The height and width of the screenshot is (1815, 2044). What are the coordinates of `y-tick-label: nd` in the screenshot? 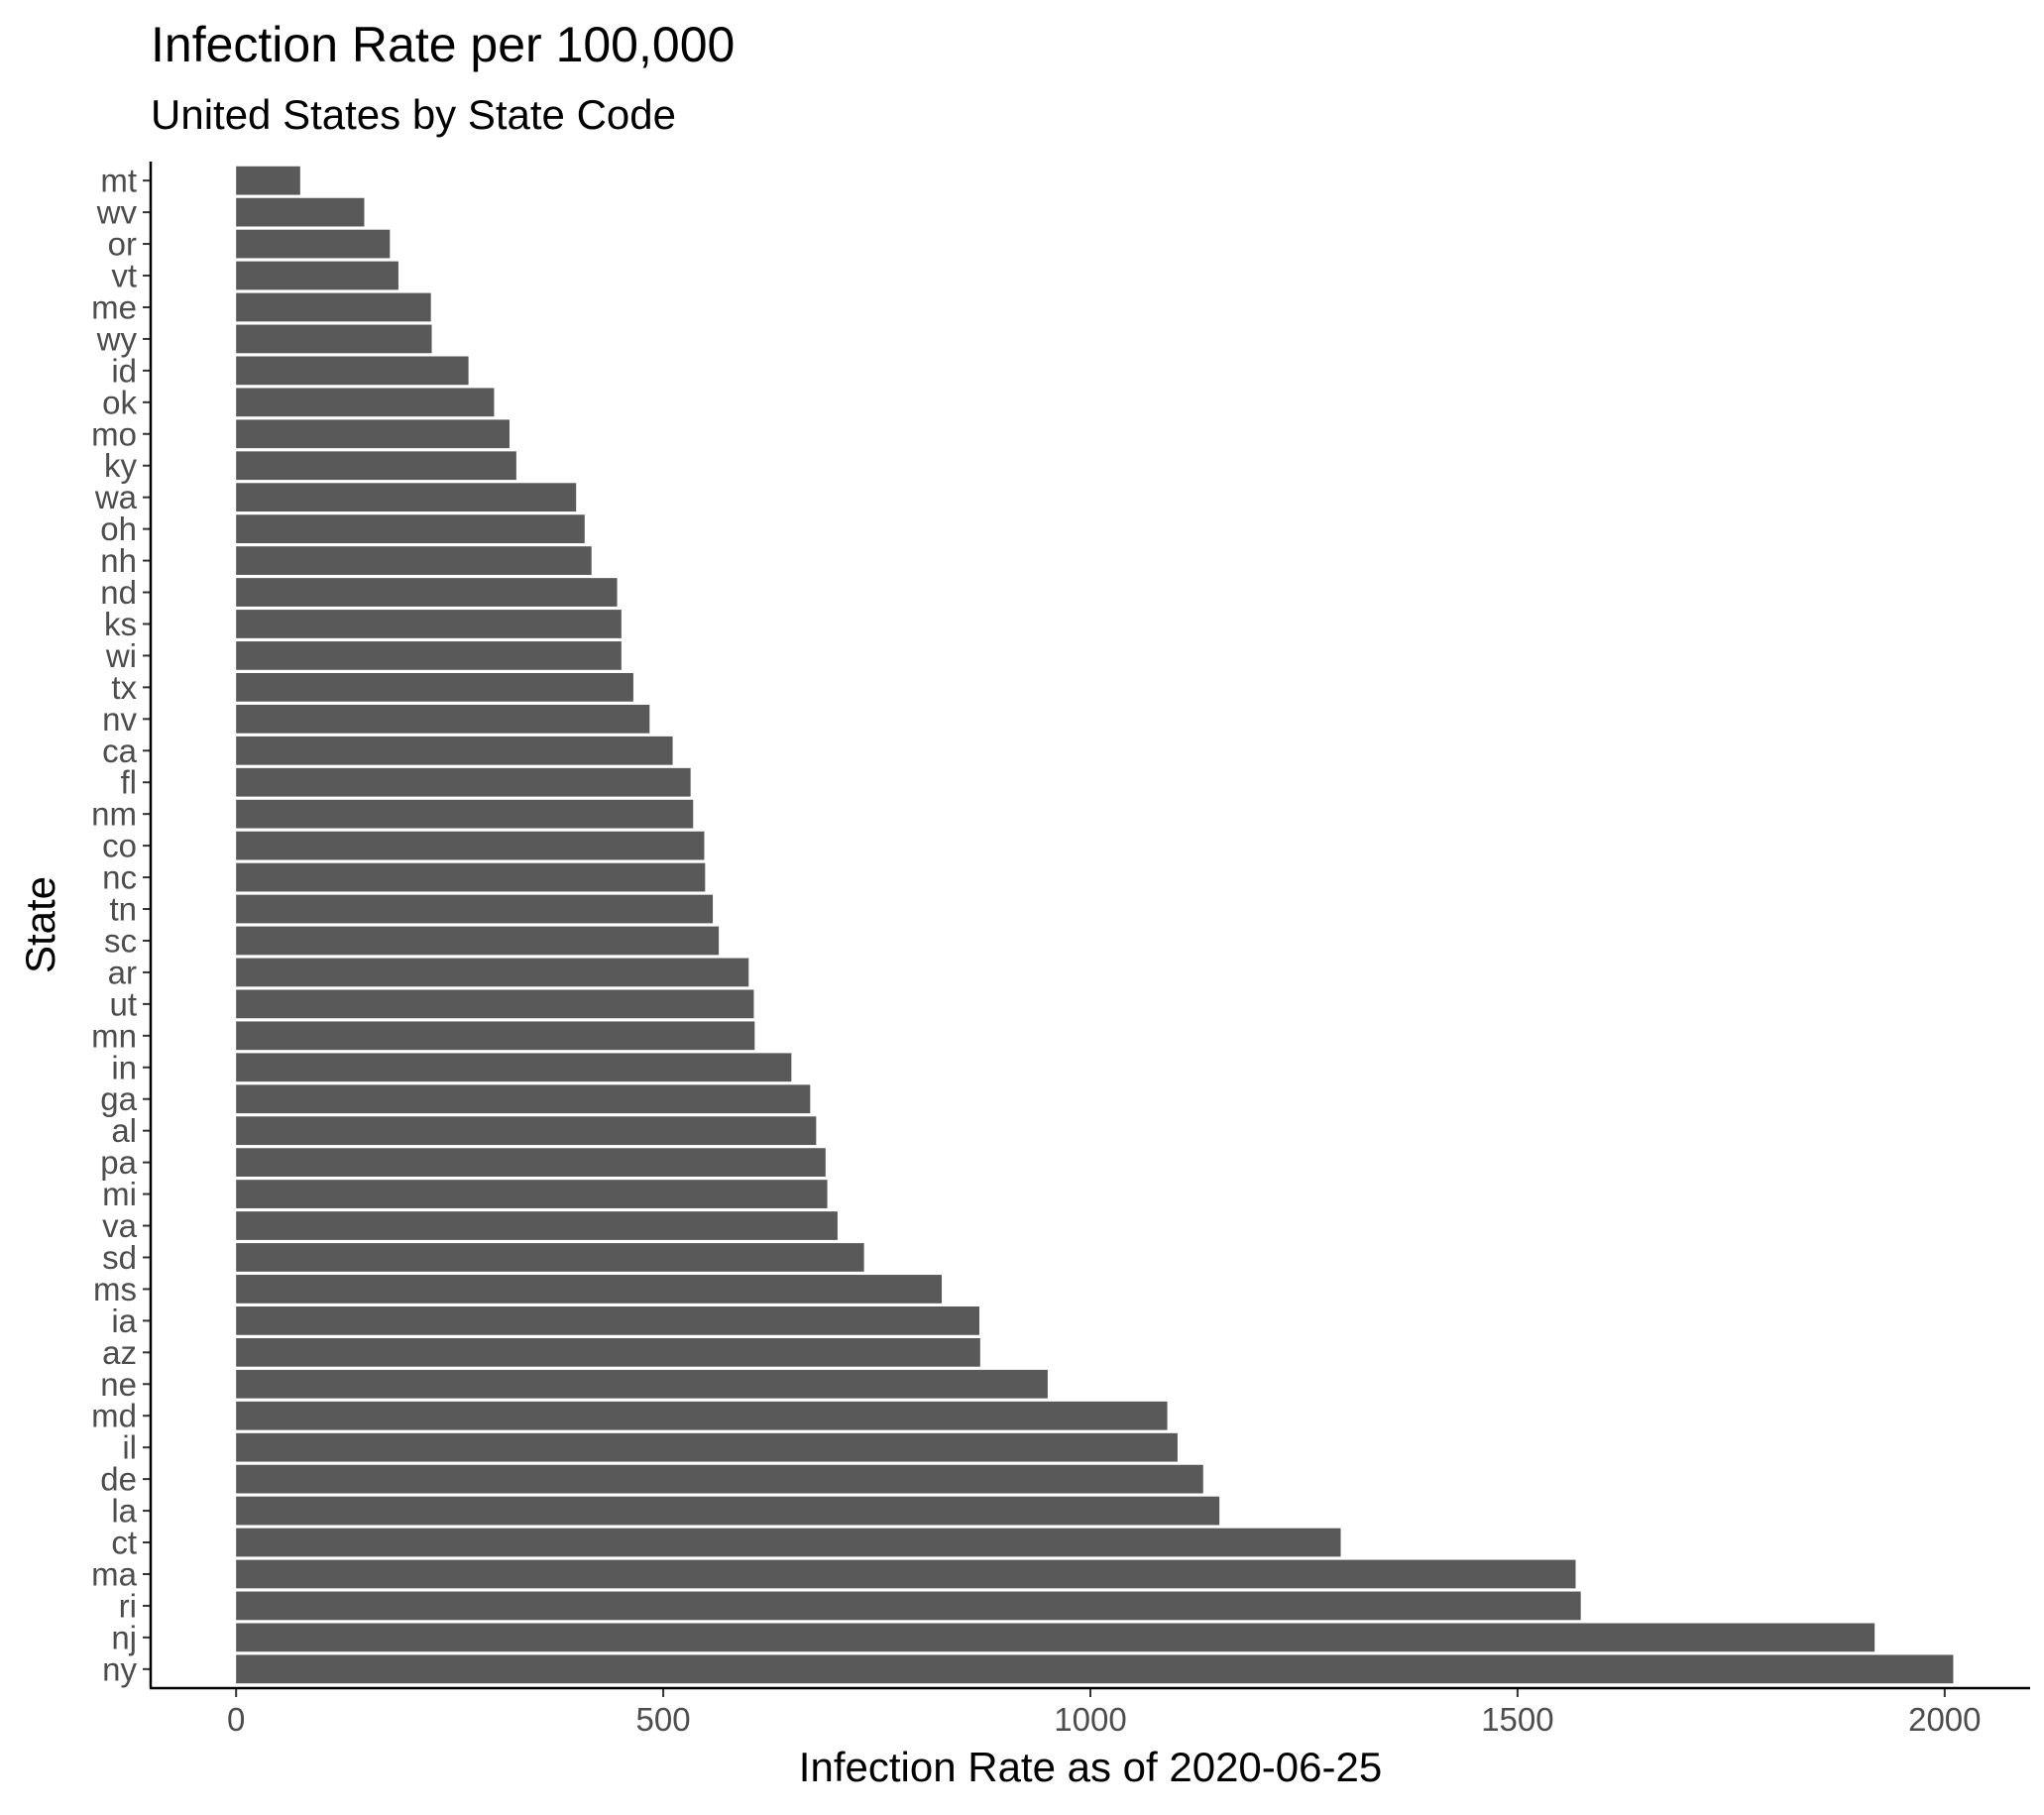 It's located at (118, 592).